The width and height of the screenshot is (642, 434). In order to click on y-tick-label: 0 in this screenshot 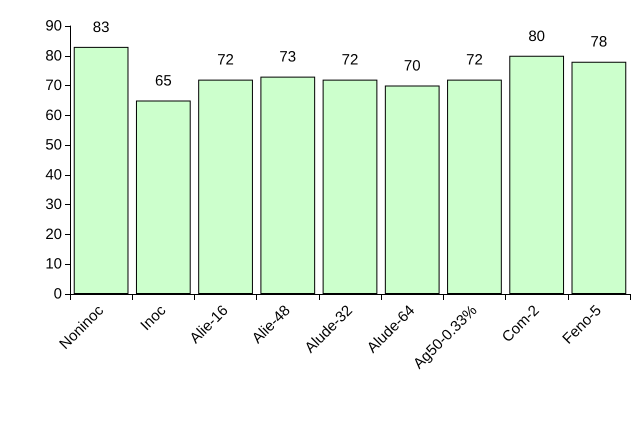, I will do `click(58, 294)`.